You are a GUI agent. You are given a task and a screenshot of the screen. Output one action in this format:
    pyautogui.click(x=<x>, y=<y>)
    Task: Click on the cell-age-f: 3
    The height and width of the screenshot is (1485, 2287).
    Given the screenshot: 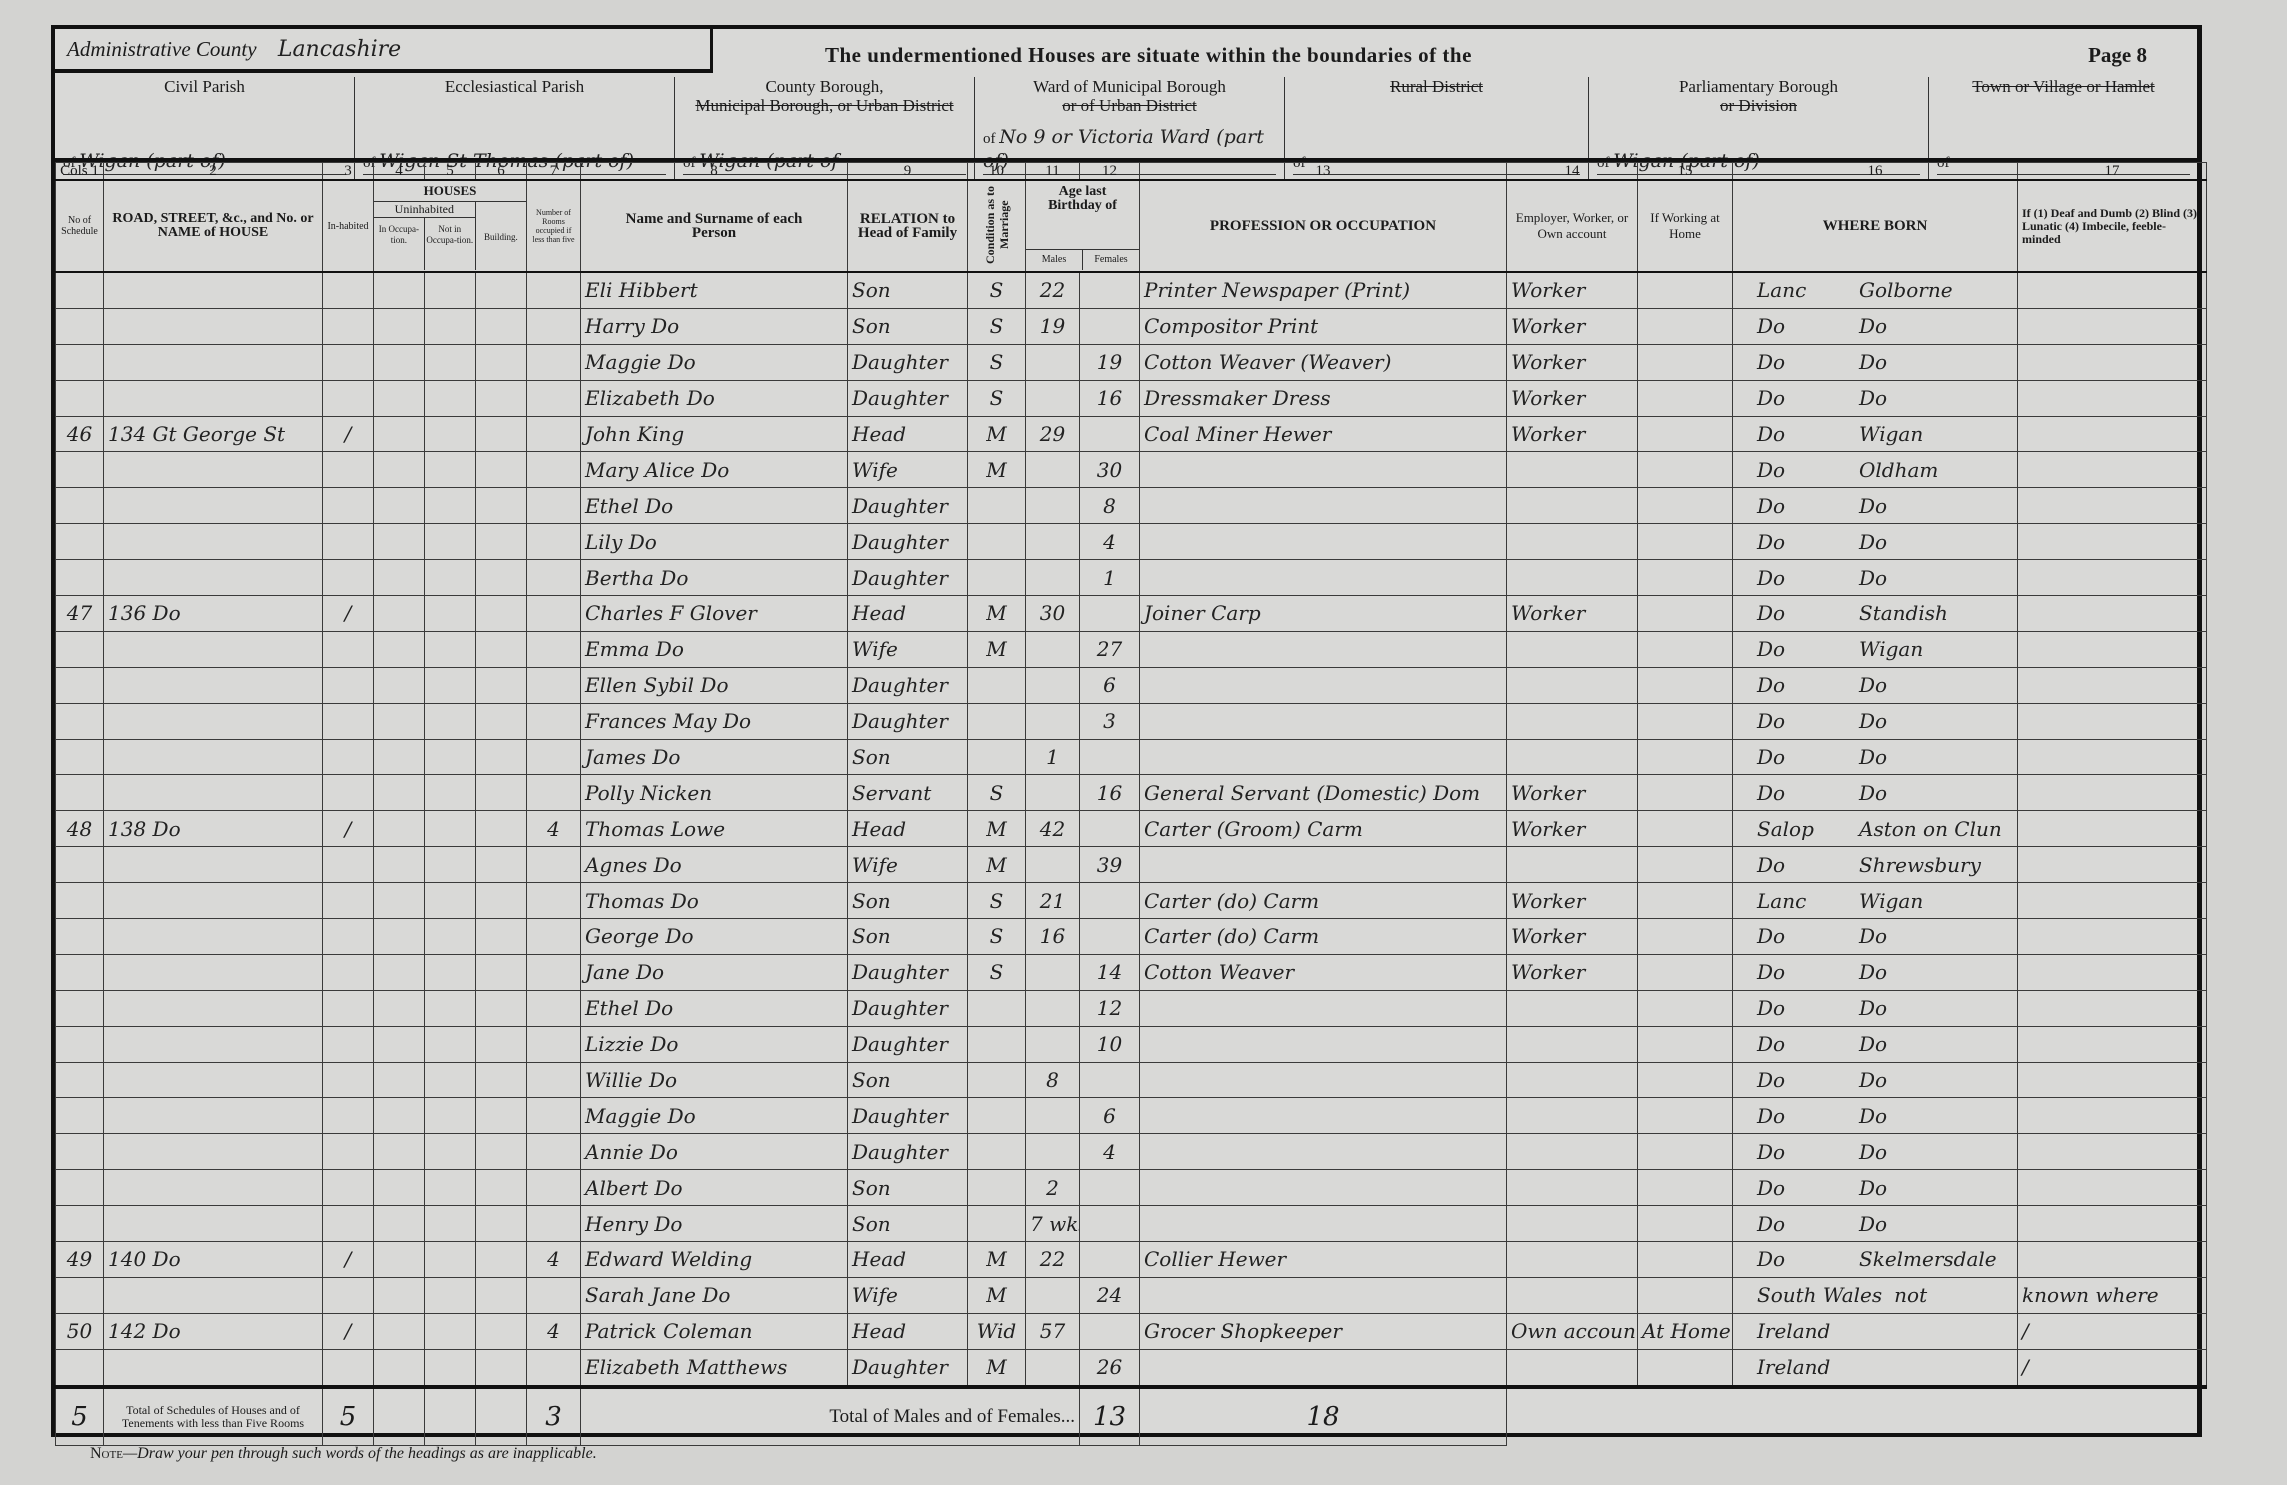 What is the action you would take?
    pyautogui.click(x=1109, y=721)
    